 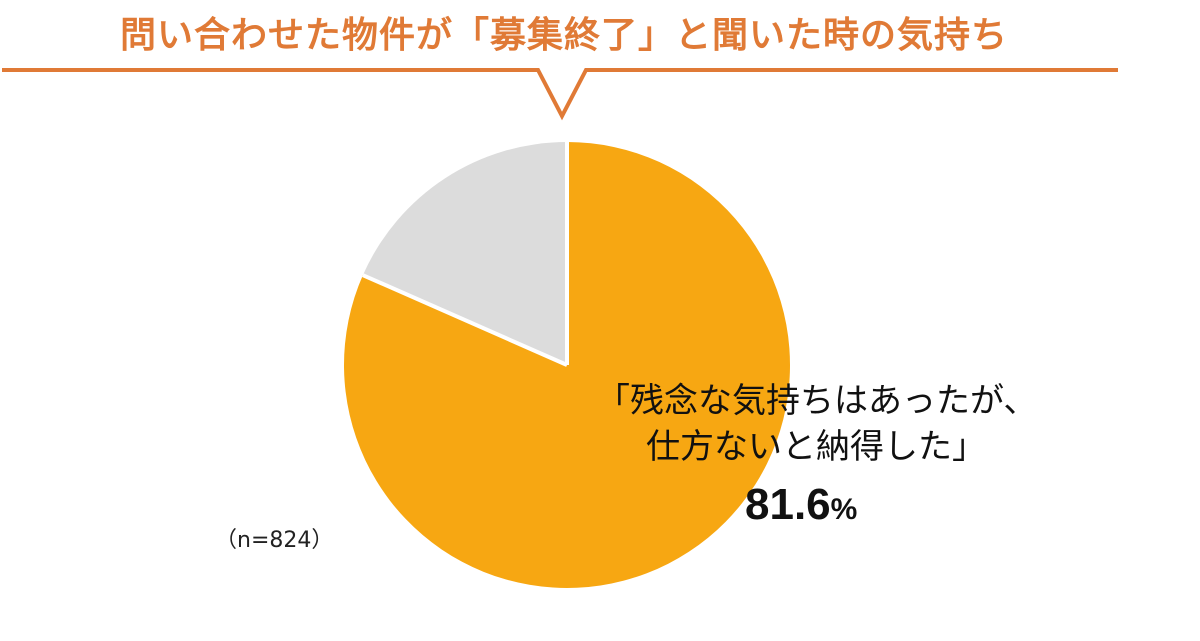 I want to click on main-slice-label: 「残念な気持ちはあったが、 仕方ないと納得した」, so click(x=826, y=424).